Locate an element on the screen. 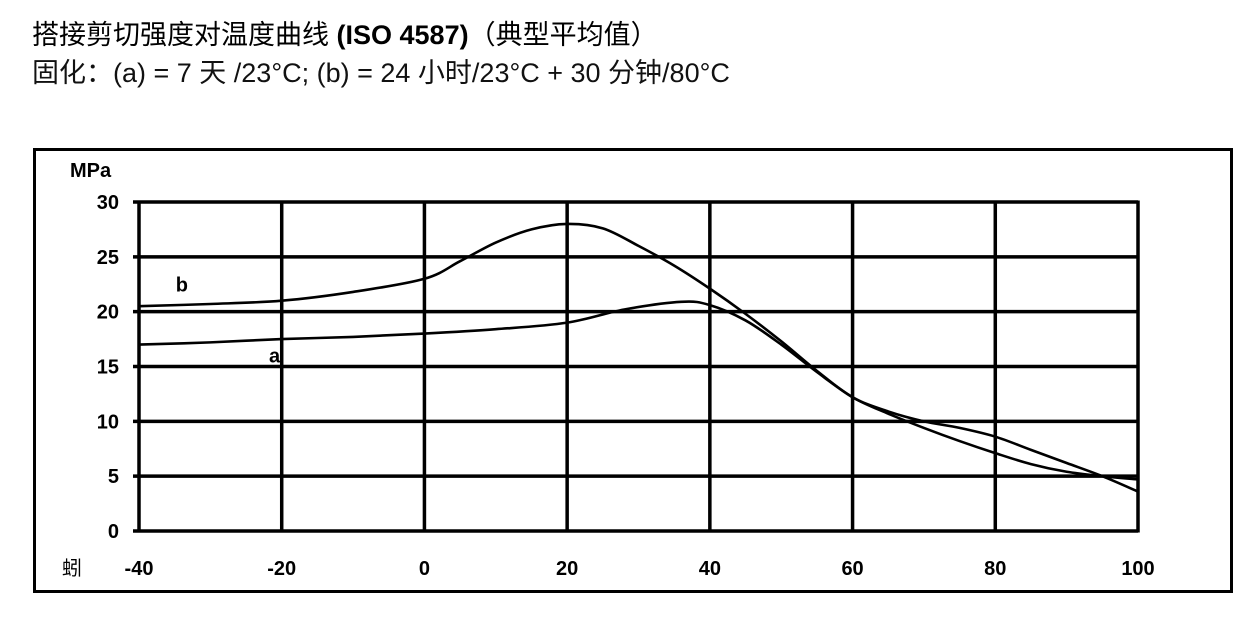 The image size is (1254, 632). x-tick-label: -40 is located at coordinates (139, 569).